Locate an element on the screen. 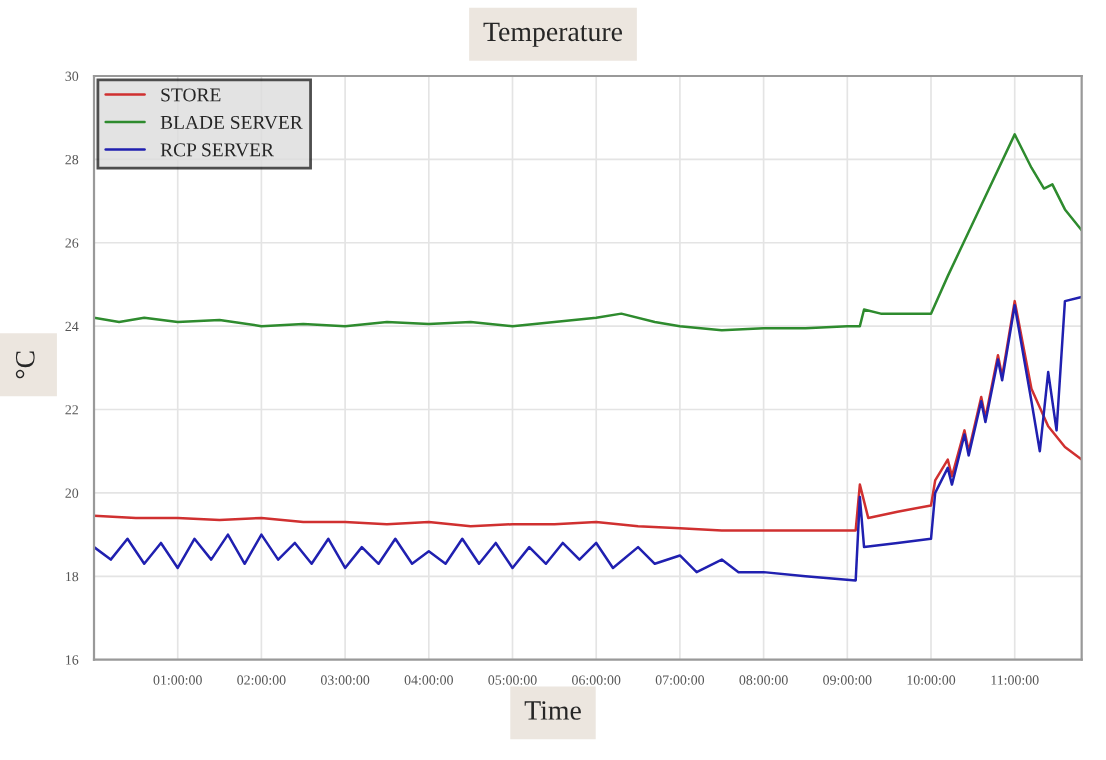 This screenshot has width=1106, height=760. y-axis-title: °C is located at coordinates (25, 365).